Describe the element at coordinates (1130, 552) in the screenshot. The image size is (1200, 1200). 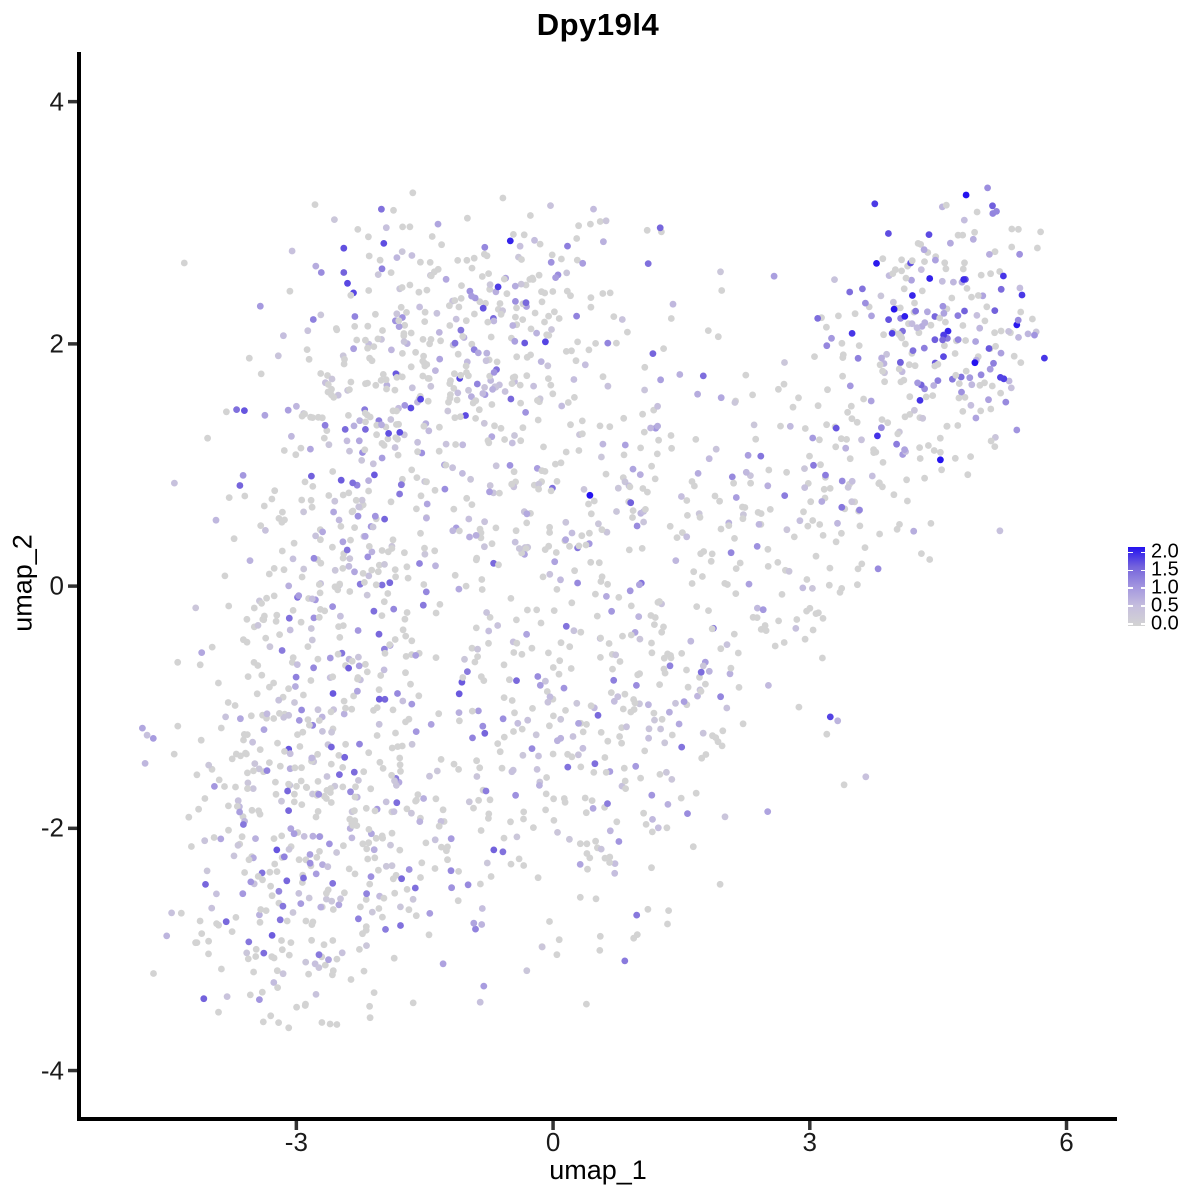
I see `legend-break-tick` at that location.